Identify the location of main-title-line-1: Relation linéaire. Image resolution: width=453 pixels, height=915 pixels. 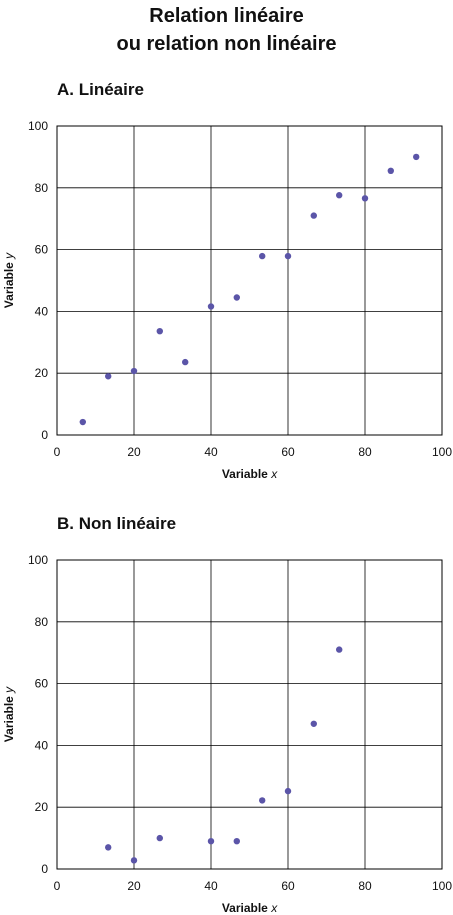
(226, 16).